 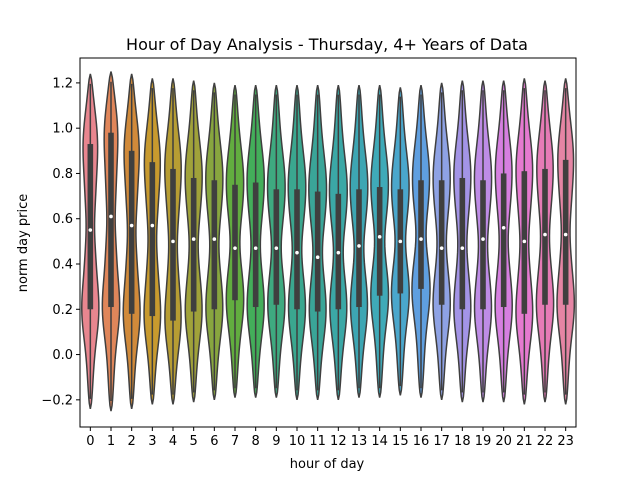 I want to click on x-axis: 0 1 2 3 4 5 6 7 8 9 10 11 12 13 14 15 16 17 18 19 20 21 22 23, so click(x=330, y=438).